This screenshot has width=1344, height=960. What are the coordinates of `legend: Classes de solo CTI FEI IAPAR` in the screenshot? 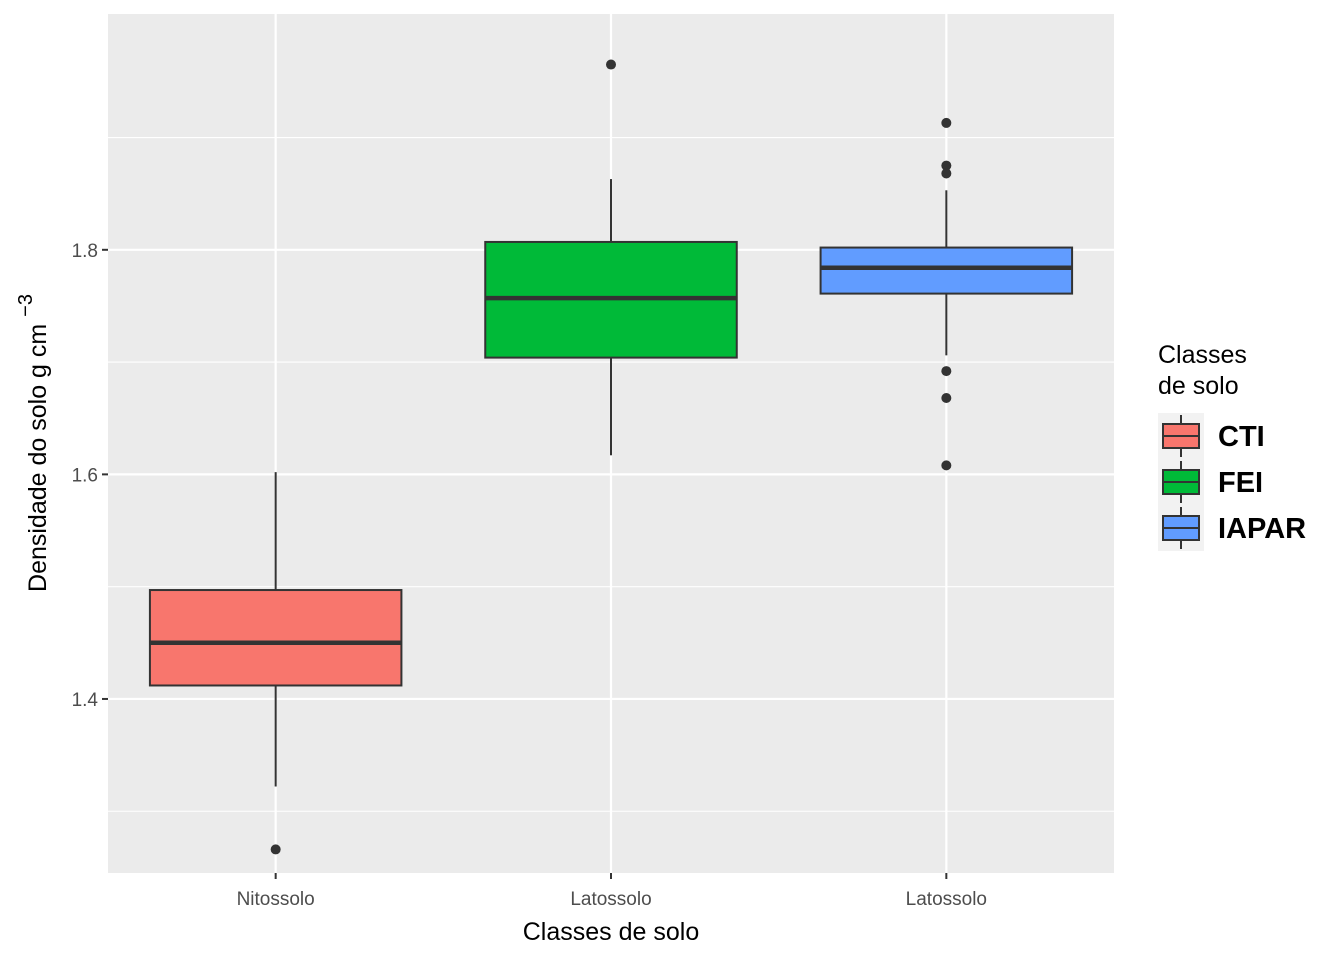 It's located at (1232, 446).